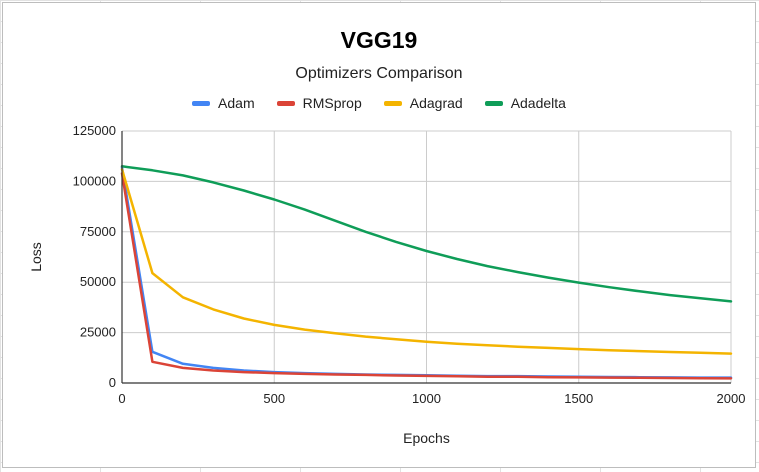 This screenshot has height=472, width=759. What do you see at coordinates (436, 103) in the screenshot?
I see `legend-label-adagrad: Adagrad` at bounding box center [436, 103].